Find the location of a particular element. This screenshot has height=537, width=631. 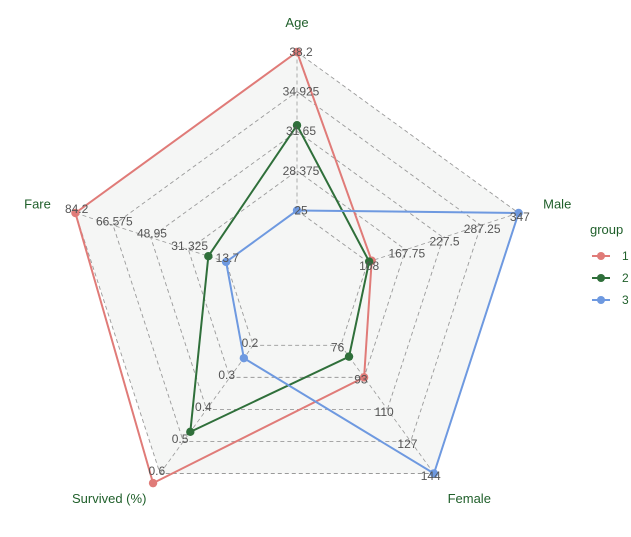

tick-label: 84.2 is located at coordinates (77, 209).